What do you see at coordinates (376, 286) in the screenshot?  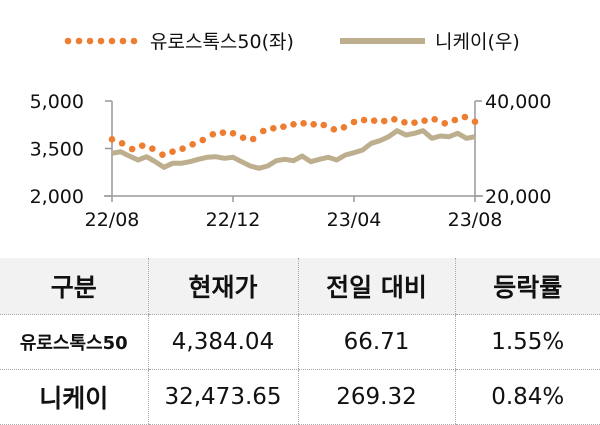 I see `header-change: 전일 대비` at bounding box center [376, 286].